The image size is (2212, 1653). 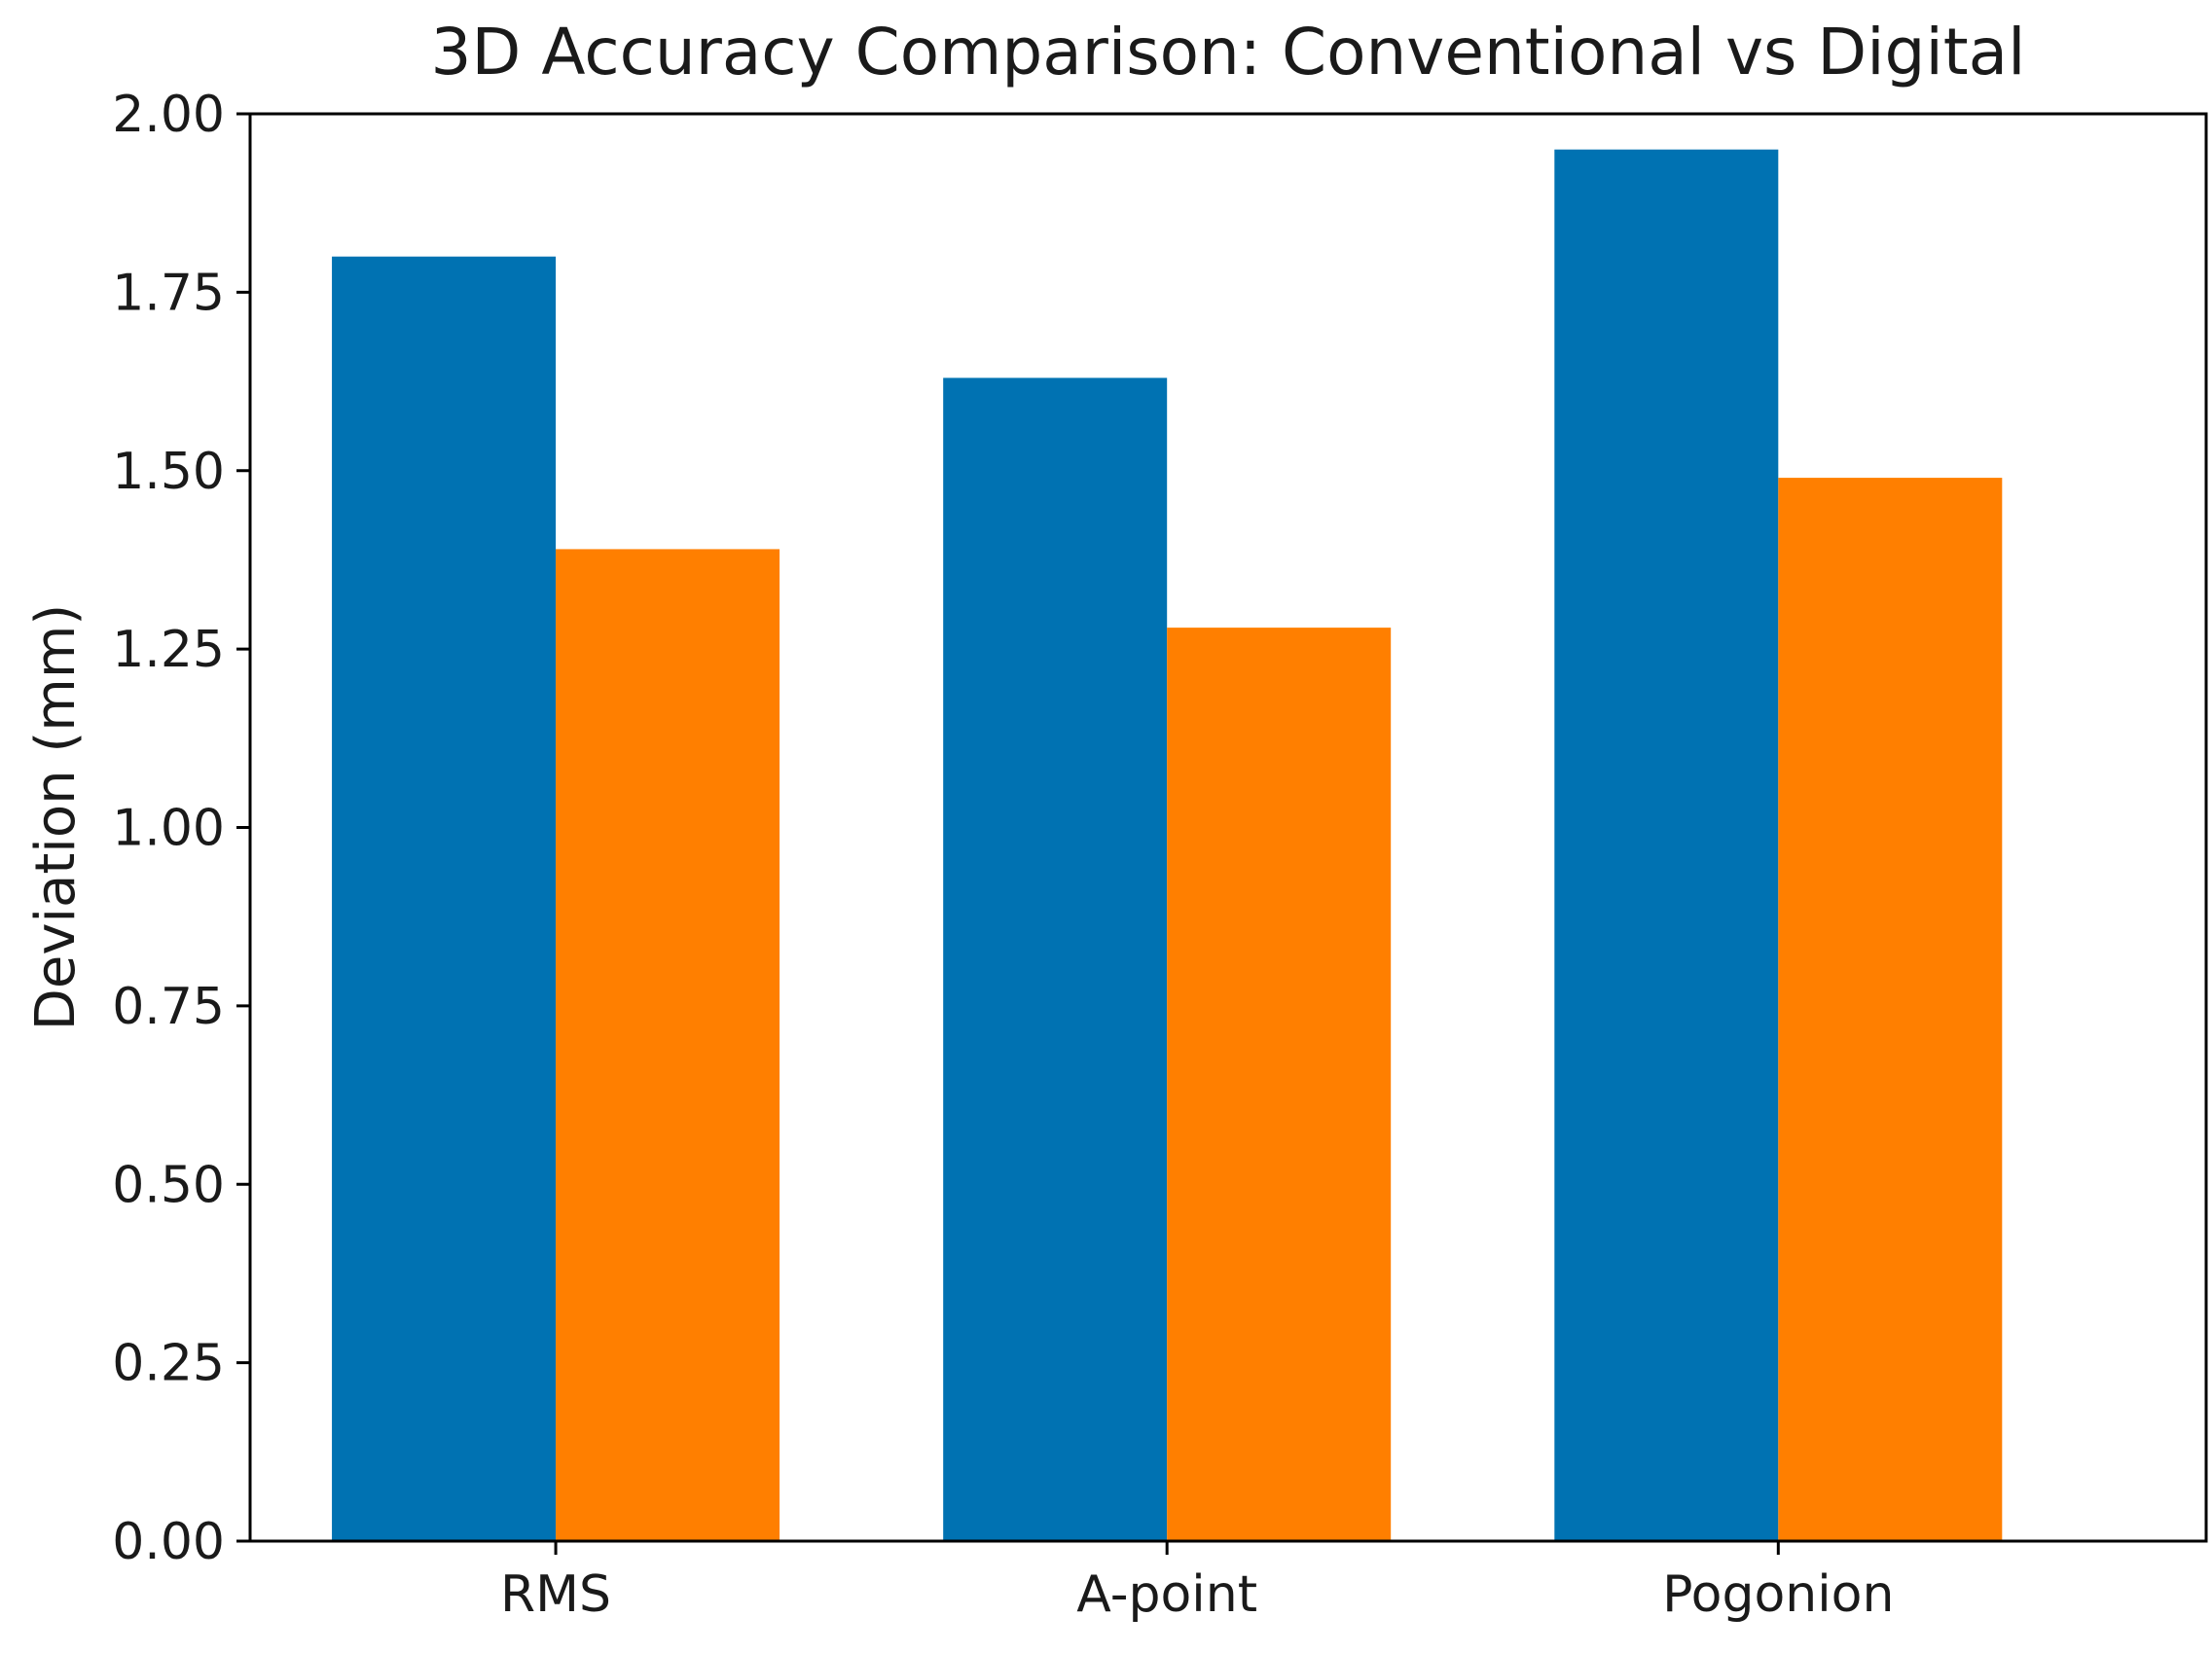 What do you see at coordinates (169, 1007) in the screenshot?
I see `y-tick-label: 0.75` at bounding box center [169, 1007].